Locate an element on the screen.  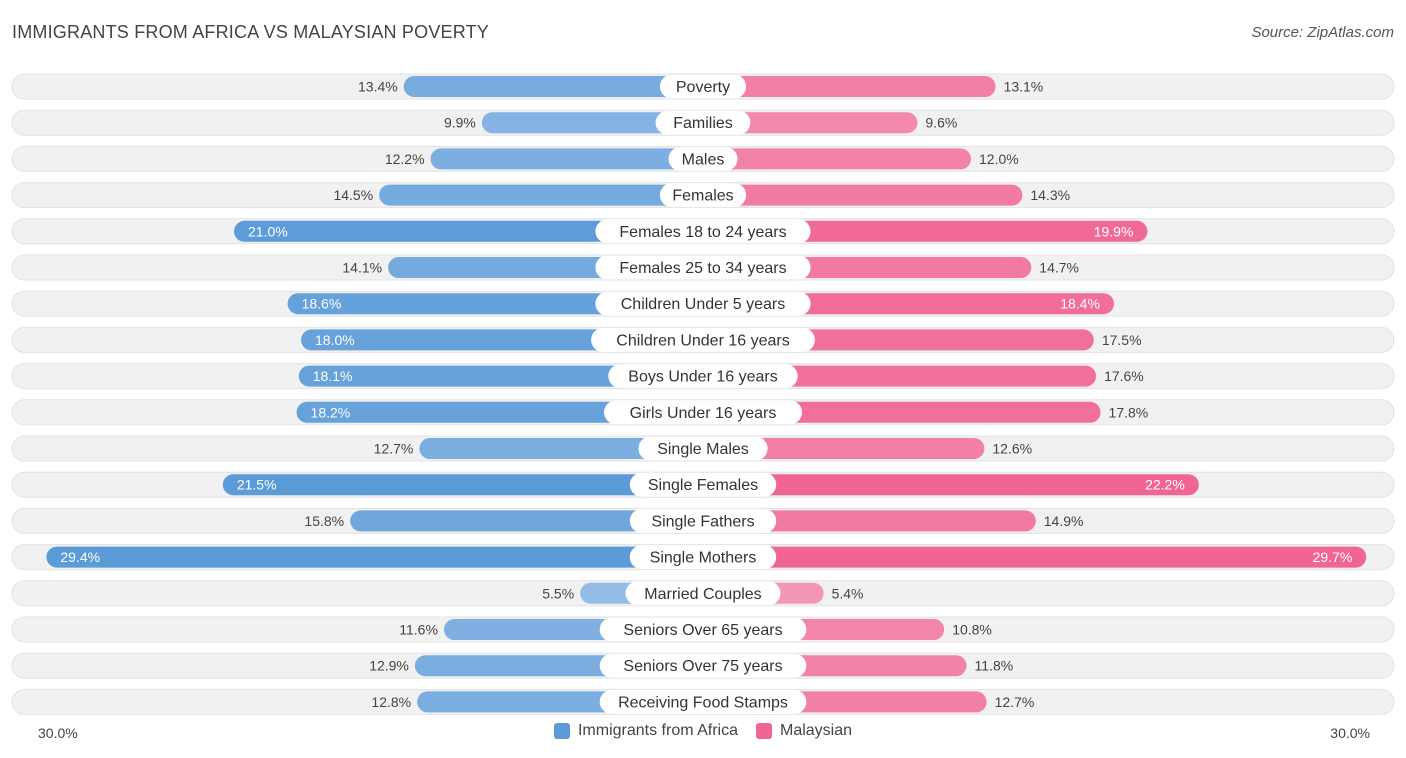
legend-item-africa: Immigrants from Africa is located at coordinates (645, 731).